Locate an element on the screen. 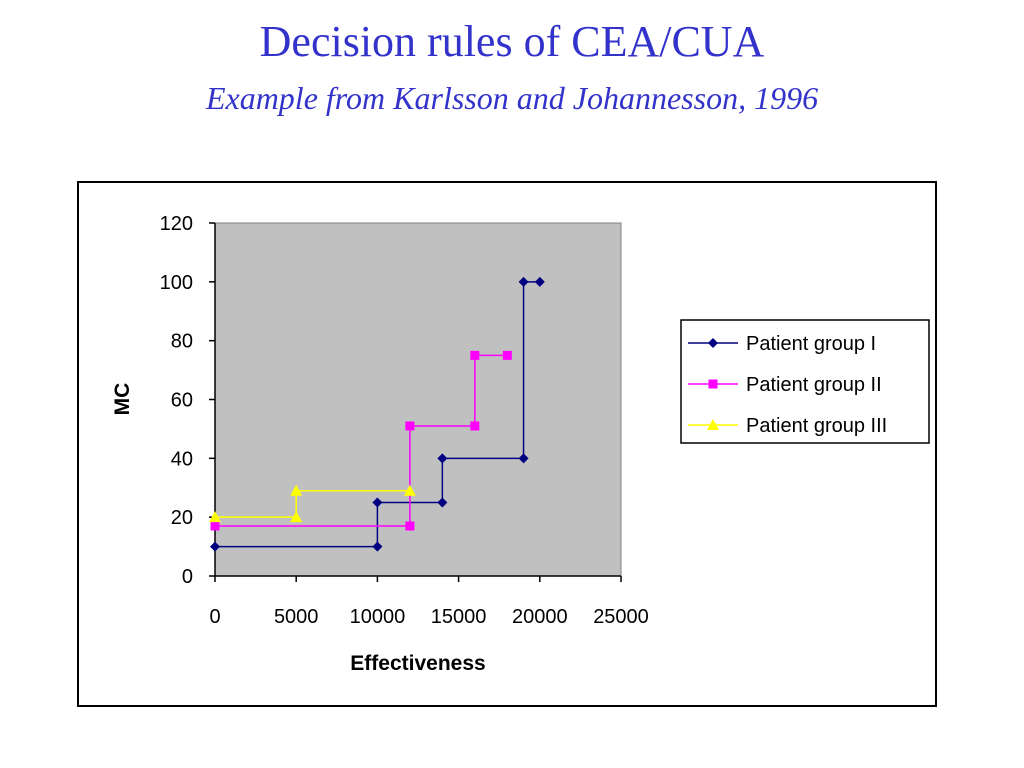 The image size is (1024, 768). x-tick-label: 0 is located at coordinates (214, 617).